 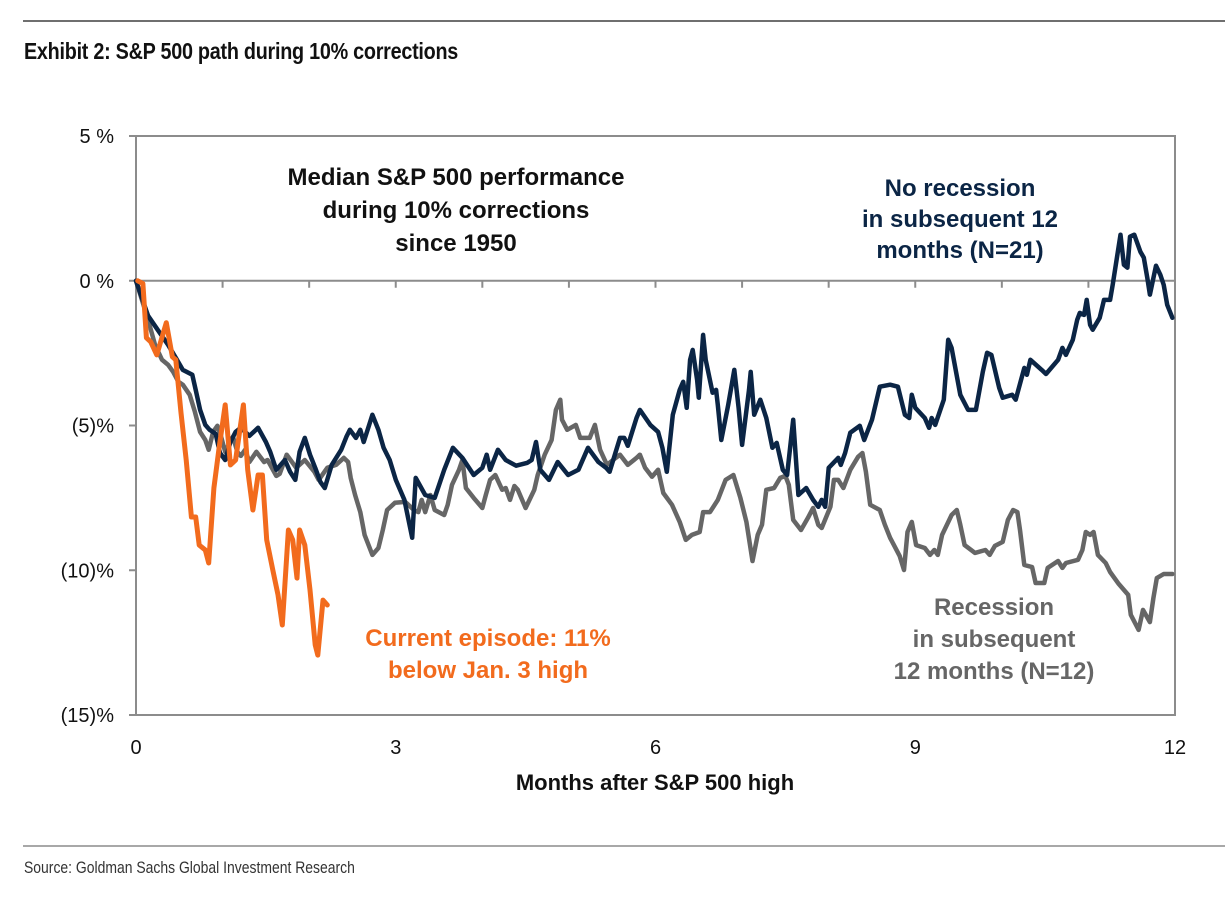 I want to click on annotation-line: Median S&P 500 performance, so click(x=455, y=177).